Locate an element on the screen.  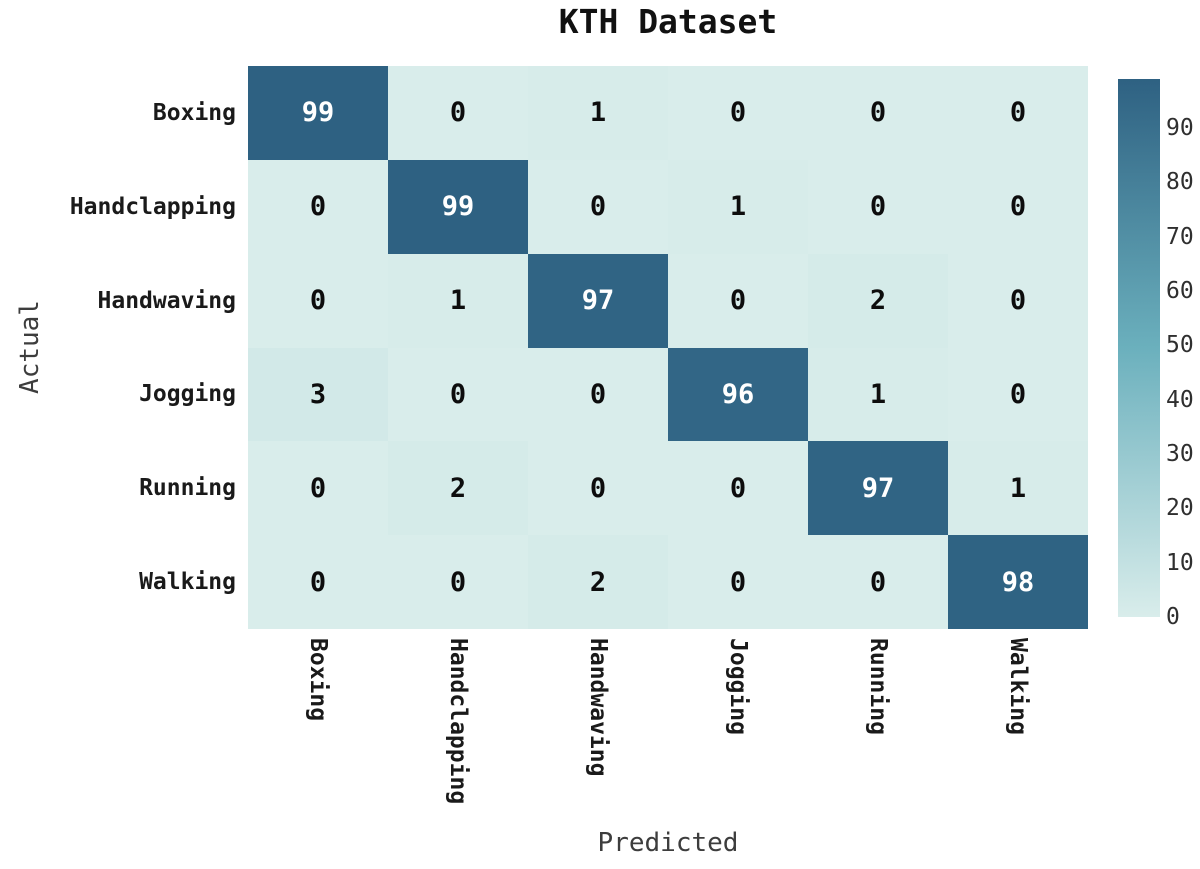
colorbar-tick-label: 90 is located at coordinates (1180, 127).